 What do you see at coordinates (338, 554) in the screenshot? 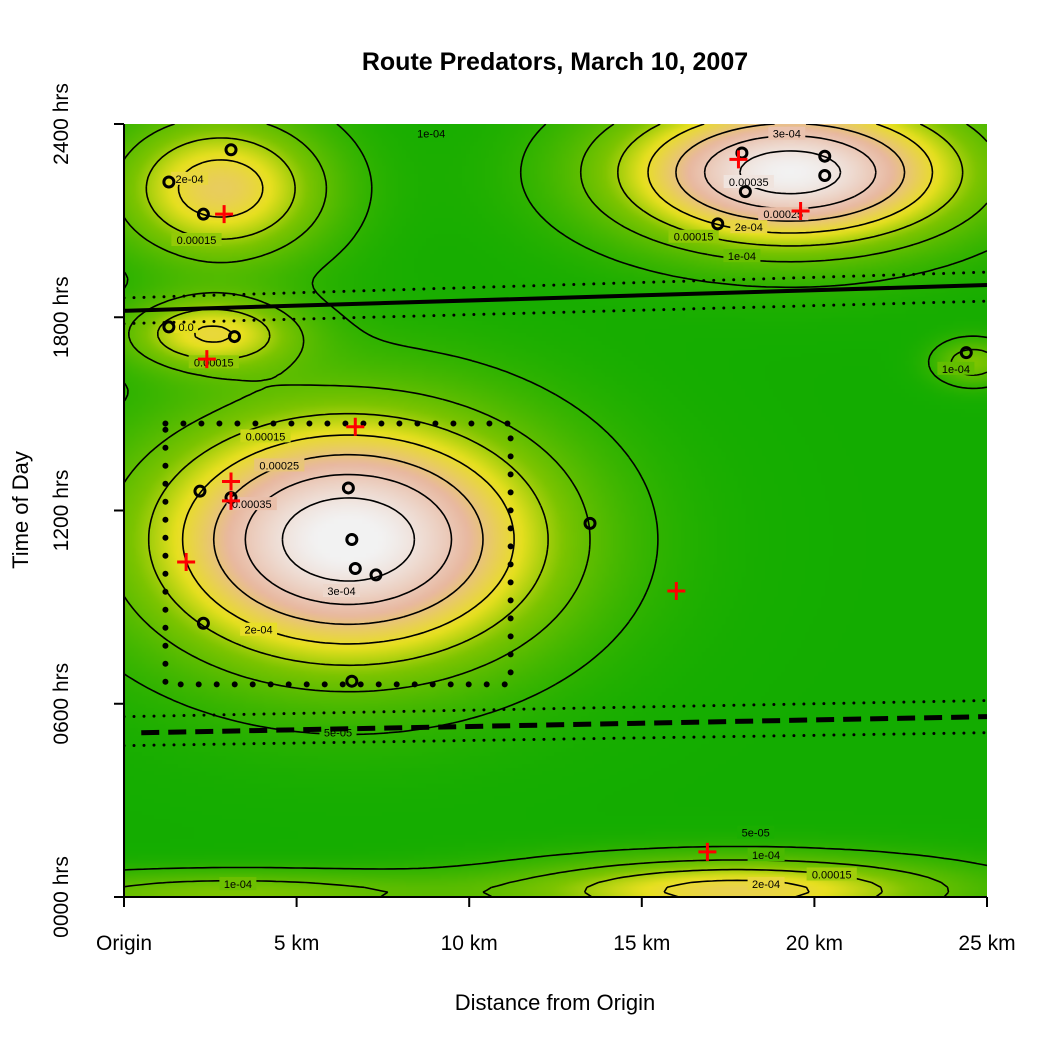
I see `dotted-region-box` at bounding box center [338, 554].